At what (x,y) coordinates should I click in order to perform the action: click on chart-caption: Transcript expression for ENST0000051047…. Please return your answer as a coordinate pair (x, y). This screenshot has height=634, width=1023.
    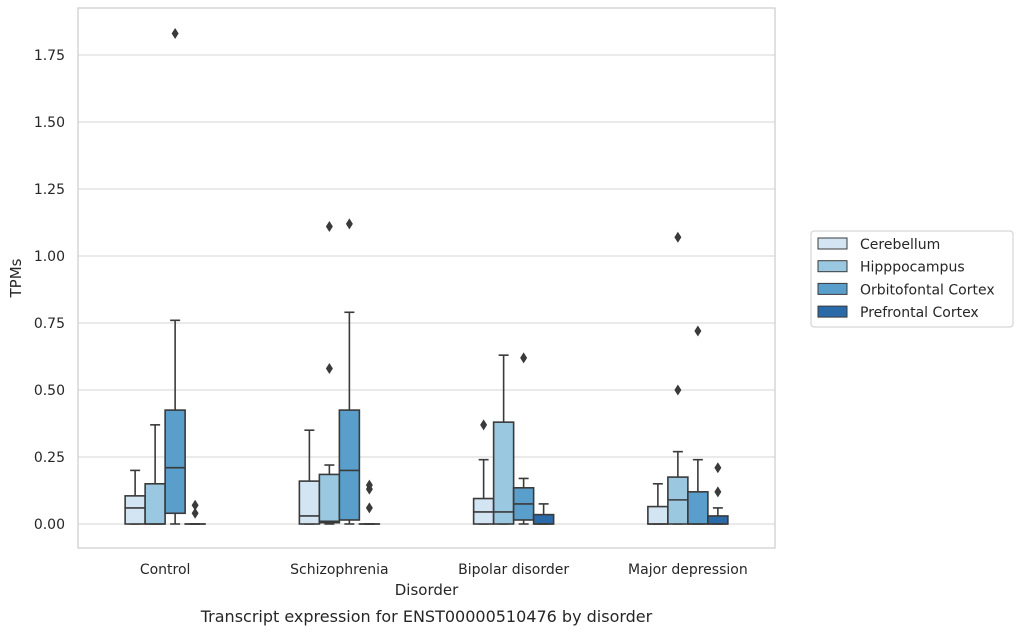
    Looking at the image, I should click on (426, 616).